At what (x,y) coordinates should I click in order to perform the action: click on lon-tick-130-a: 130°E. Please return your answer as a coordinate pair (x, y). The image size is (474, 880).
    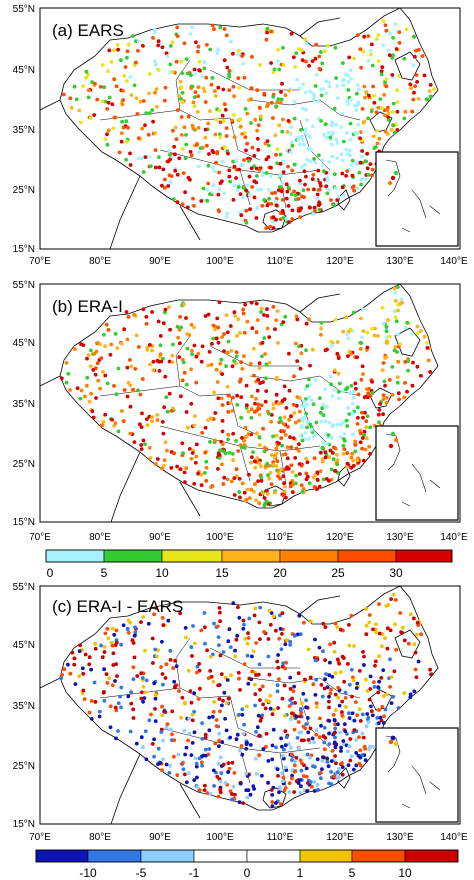
    Looking at the image, I should click on (400, 261).